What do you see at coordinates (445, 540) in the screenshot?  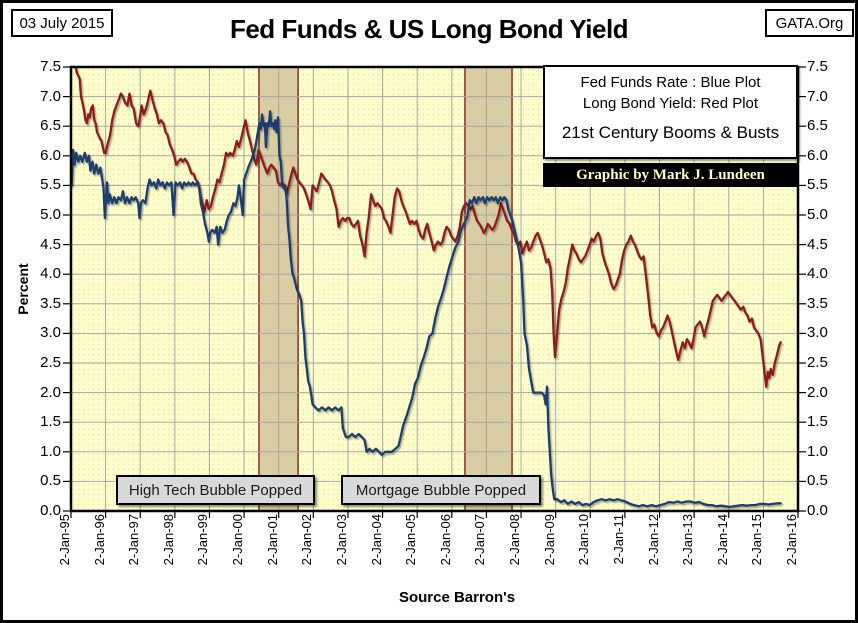 I see `x-tick-label: 2-Jan-06` at bounding box center [445, 540].